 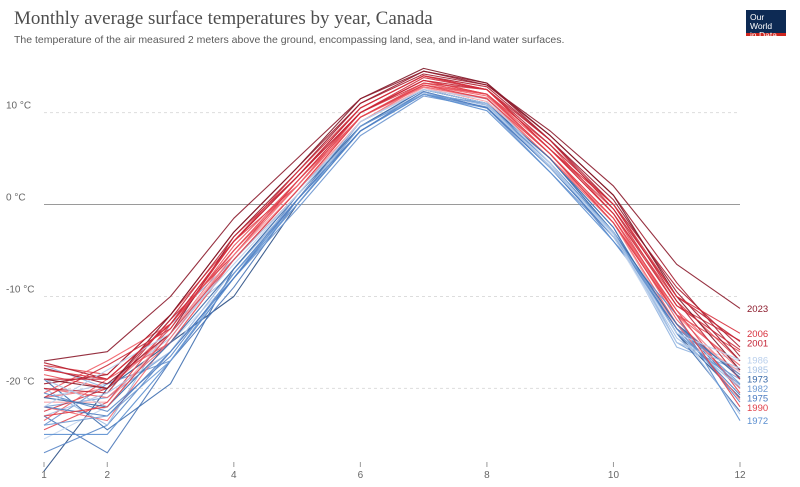 I want to click on x-tick-label: 4, so click(x=234, y=475).